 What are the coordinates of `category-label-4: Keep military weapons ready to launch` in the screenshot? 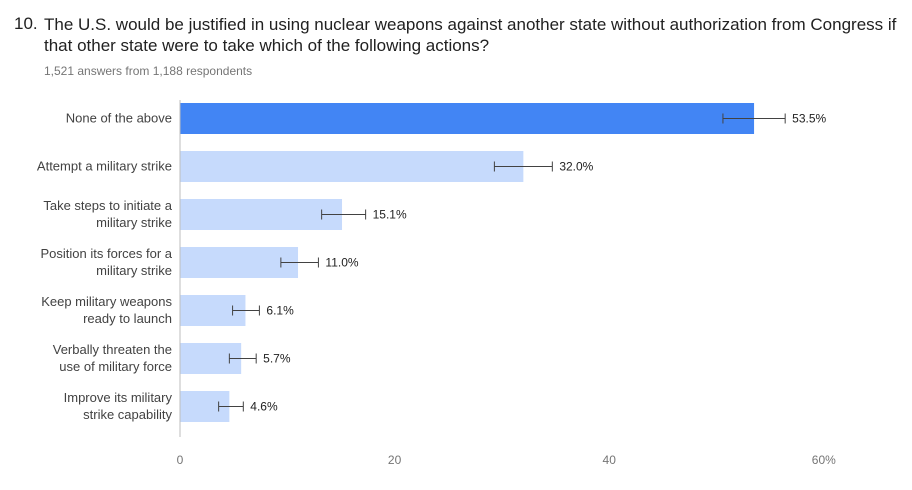 It's located at (106, 310).